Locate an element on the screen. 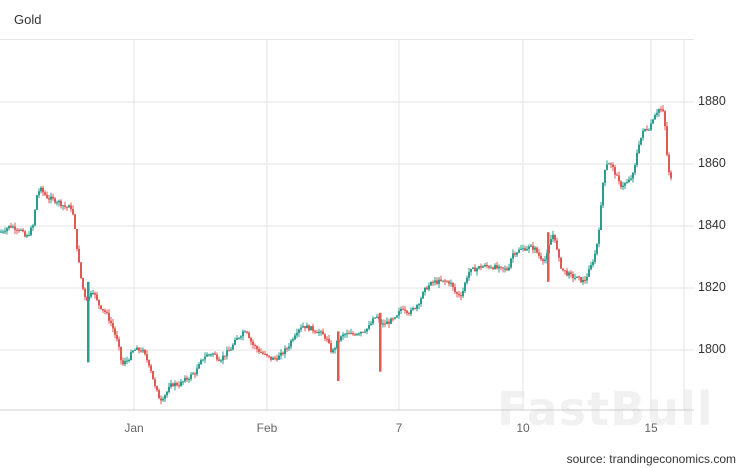 The width and height of the screenshot is (746, 468). x-tick-label: 10 is located at coordinates (523, 428).